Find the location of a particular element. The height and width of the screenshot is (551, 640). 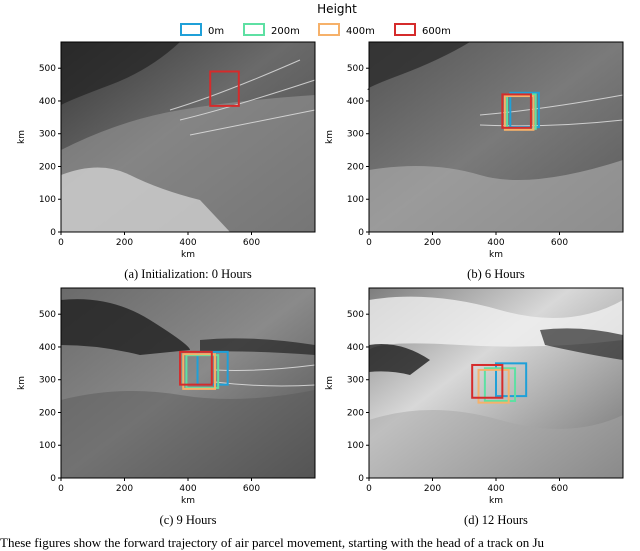

legend-label: 200m is located at coordinates (285, 31).